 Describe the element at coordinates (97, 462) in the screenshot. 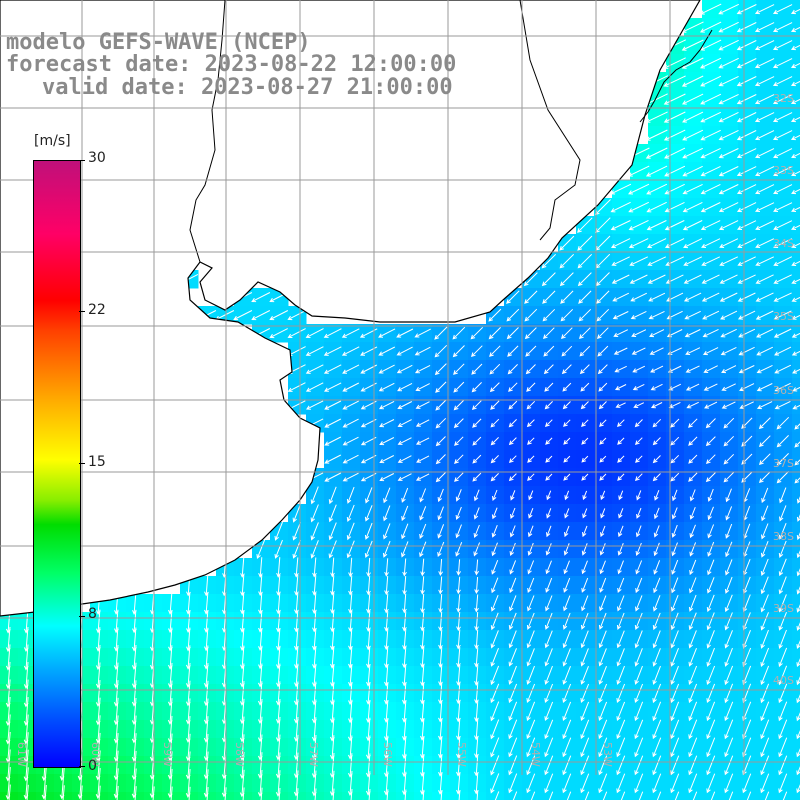

I see `colorbar-tick-label: 15` at that location.